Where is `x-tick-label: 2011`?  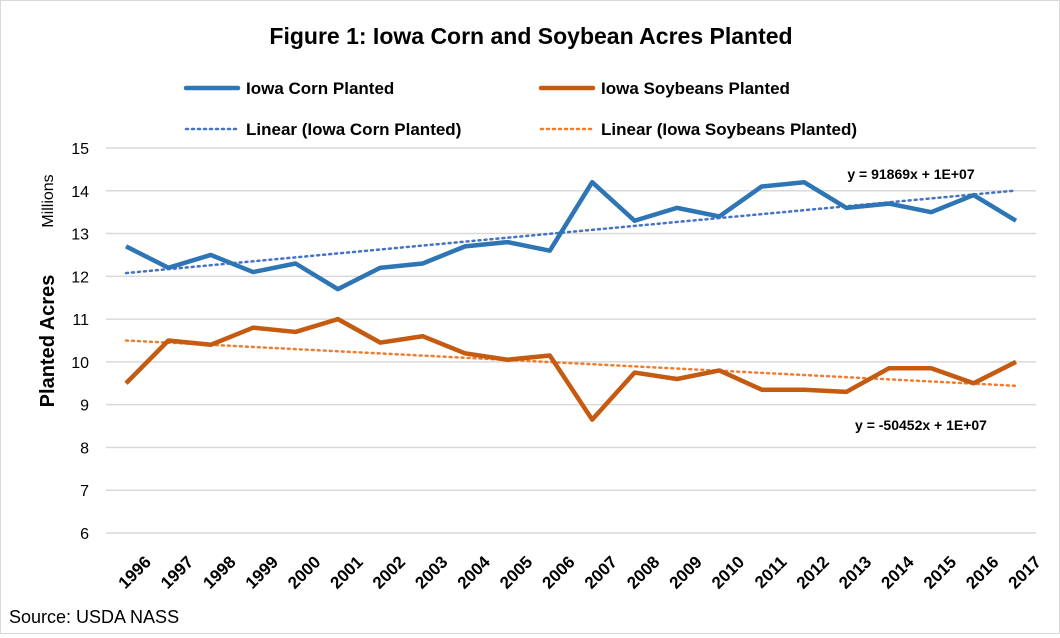 x-tick-label: 2011 is located at coordinates (771, 572).